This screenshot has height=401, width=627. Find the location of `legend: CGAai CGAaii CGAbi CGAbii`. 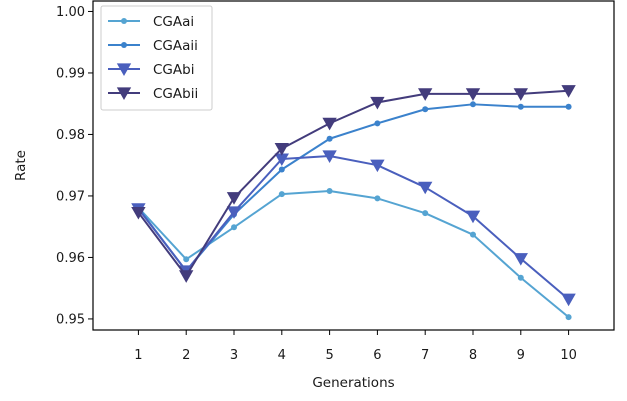

legend: CGAai CGAaii CGAbi CGAbii is located at coordinates (156, 58).